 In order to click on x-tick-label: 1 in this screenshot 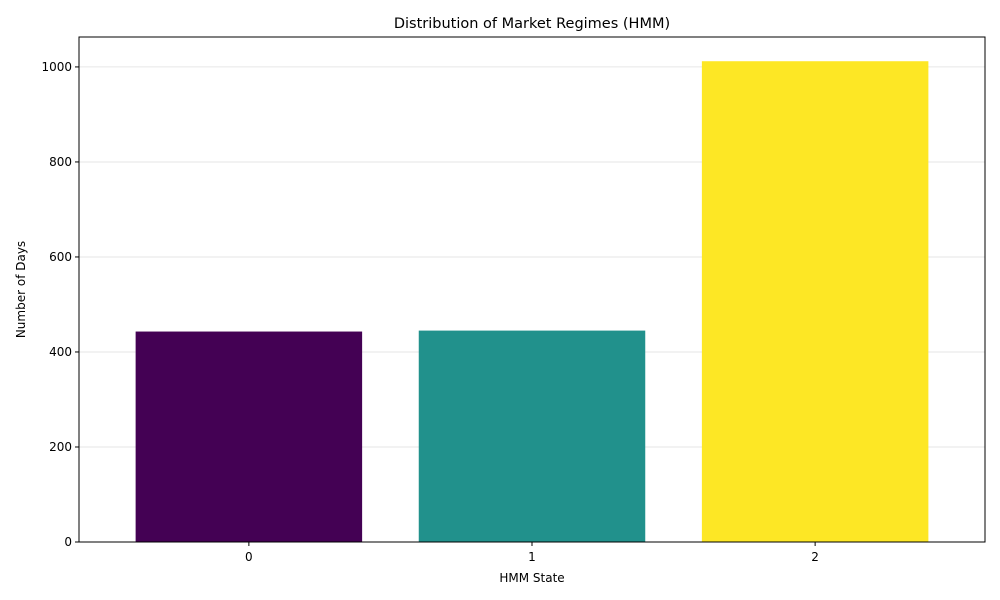, I will do `click(532, 557)`.